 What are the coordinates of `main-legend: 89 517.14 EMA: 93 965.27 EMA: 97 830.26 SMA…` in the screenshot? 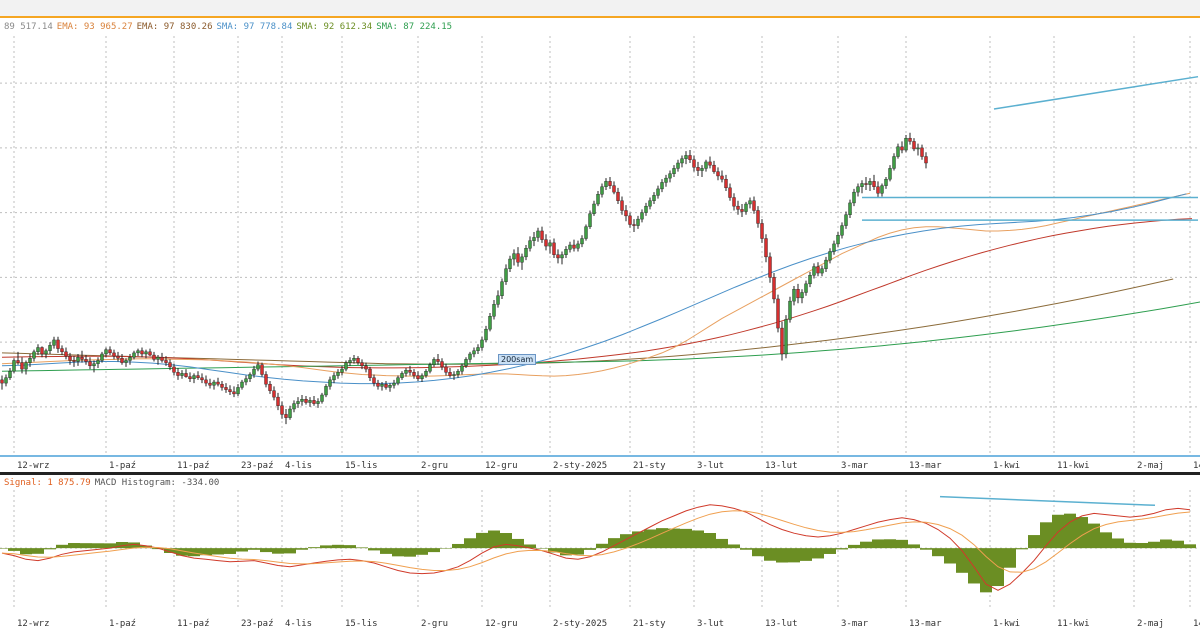 It's located at (230, 27).